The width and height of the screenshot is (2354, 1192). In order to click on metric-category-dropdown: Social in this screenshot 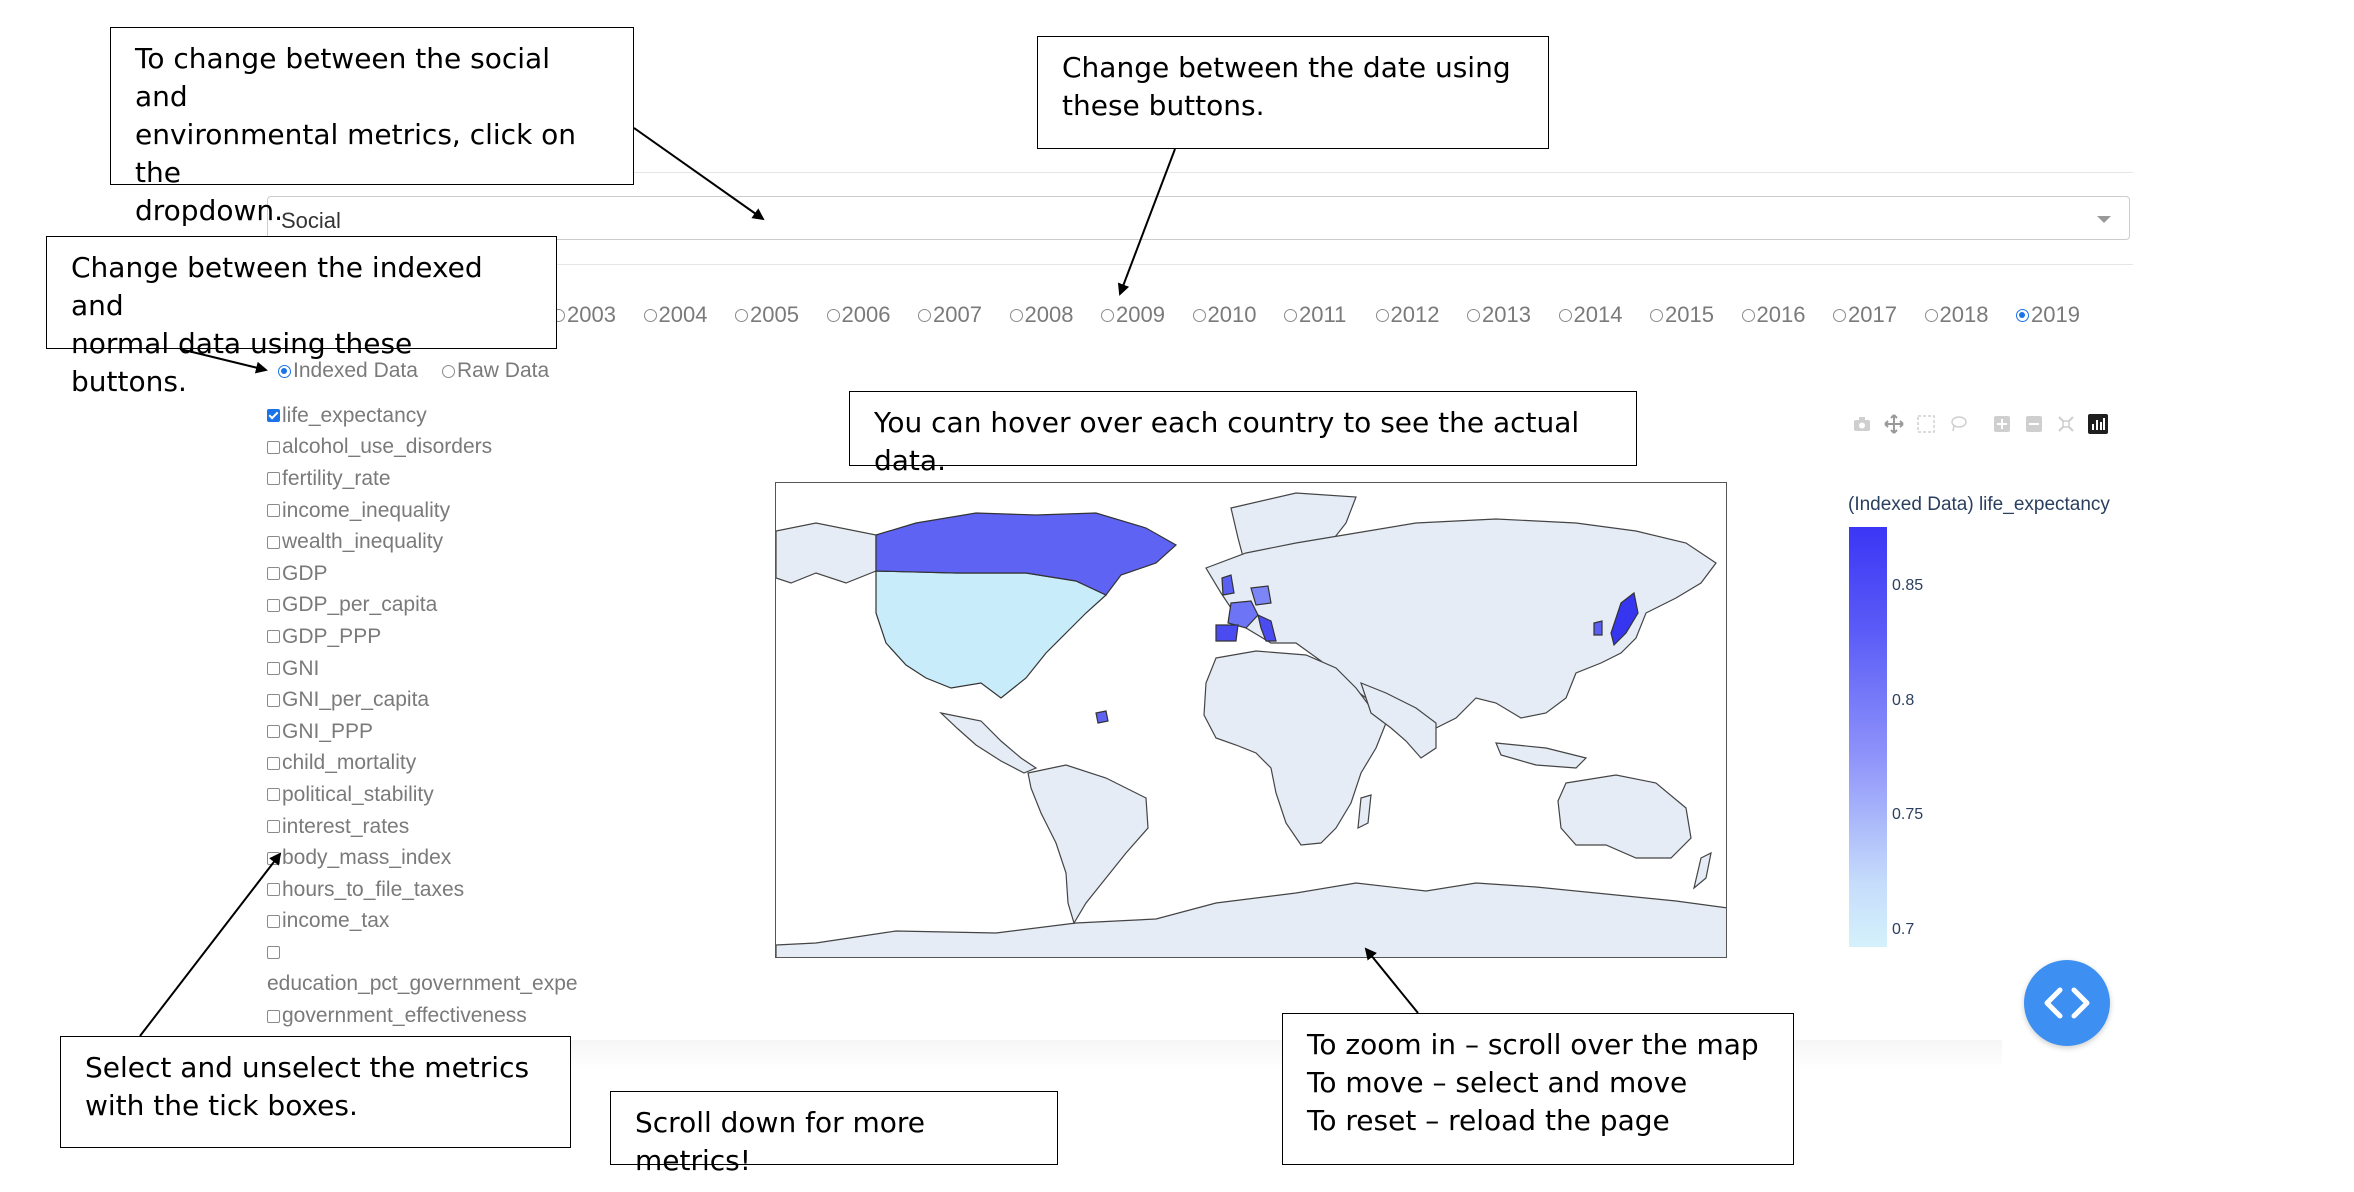, I will do `click(1198, 218)`.